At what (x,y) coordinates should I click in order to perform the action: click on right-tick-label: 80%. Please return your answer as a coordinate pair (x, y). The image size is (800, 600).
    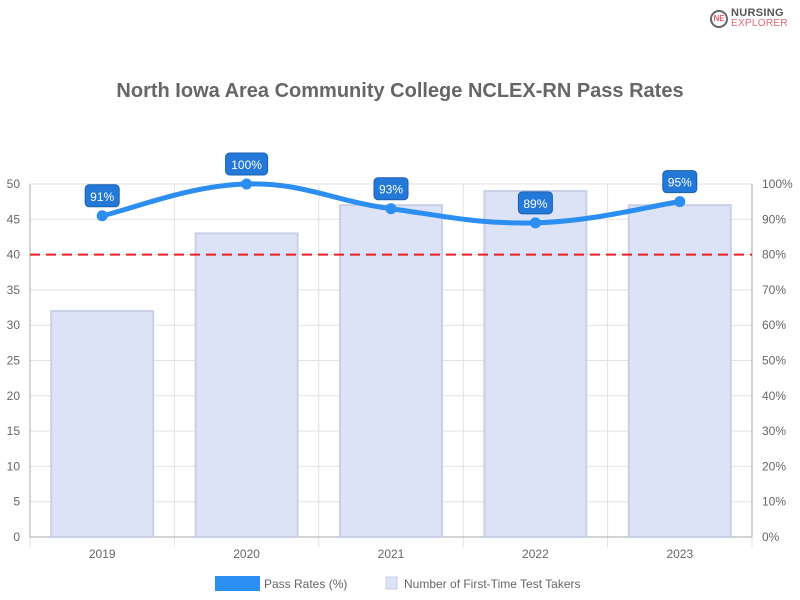
    Looking at the image, I should click on (774, 255).